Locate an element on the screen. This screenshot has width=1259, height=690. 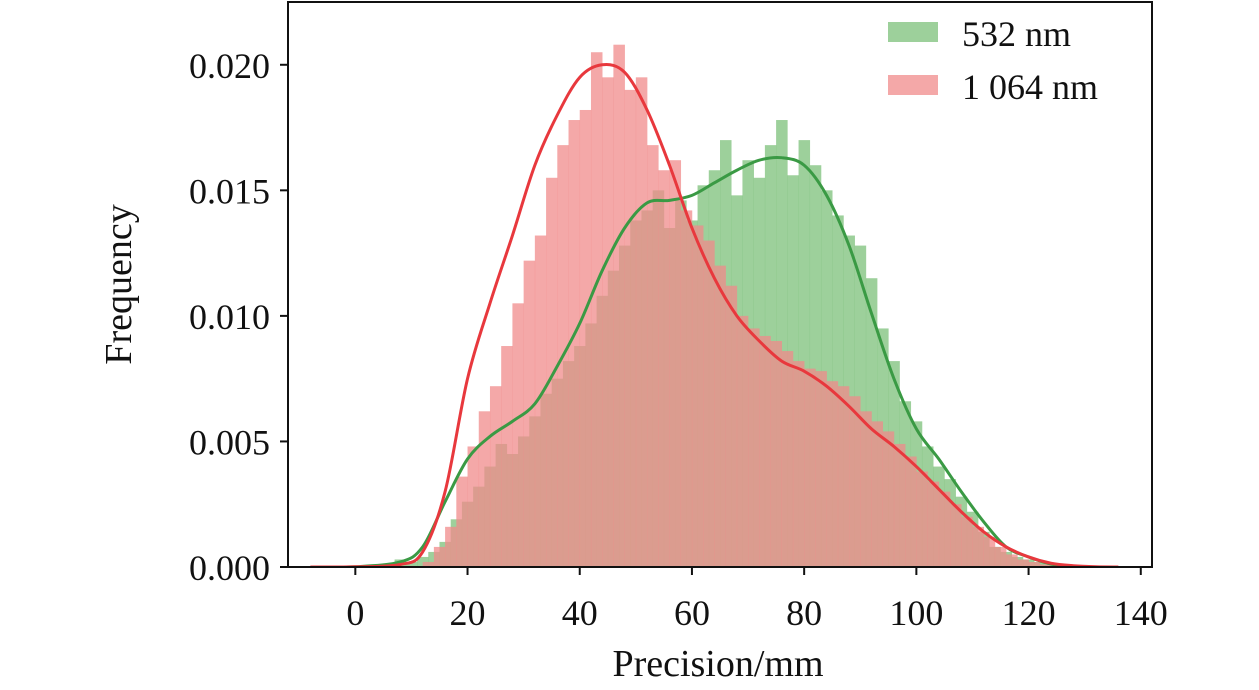
legend-swatch-1064nm is located at coordinates (913, 85).